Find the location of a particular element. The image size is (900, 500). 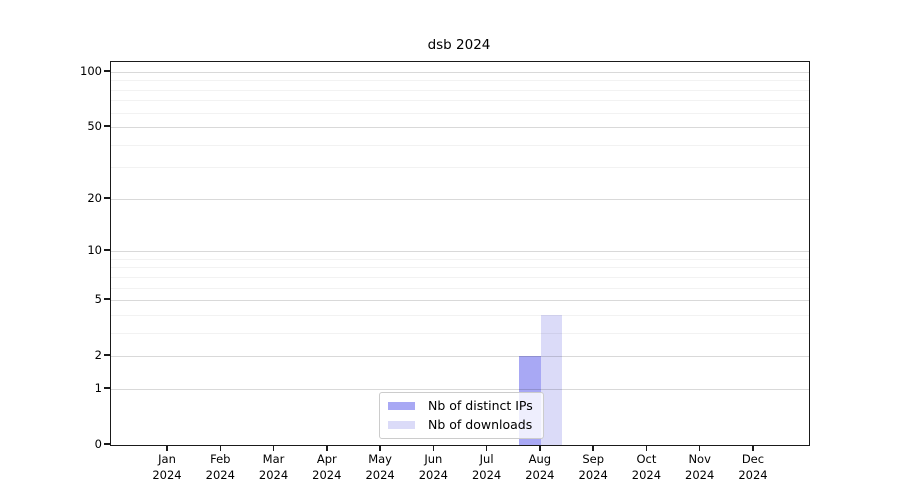

y-tick-label: 20 is located at coordinates (94, 197).